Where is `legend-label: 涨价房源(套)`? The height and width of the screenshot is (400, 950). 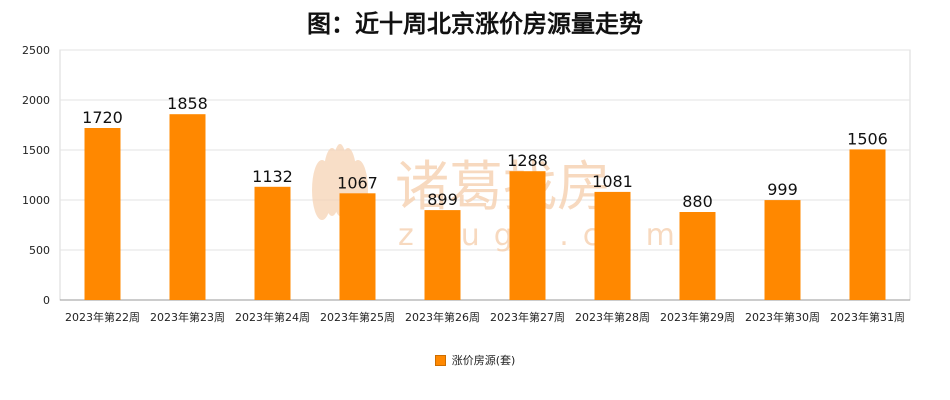
legend-label: 涨价房源(套) is located at coordinates (483, 360).